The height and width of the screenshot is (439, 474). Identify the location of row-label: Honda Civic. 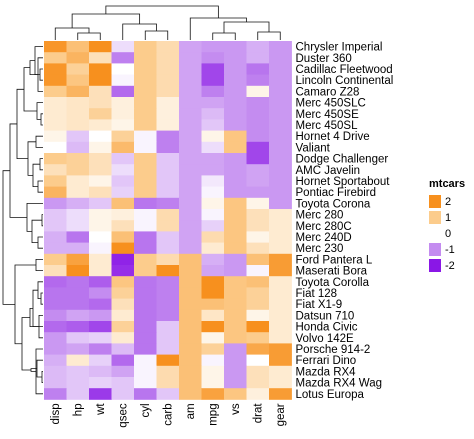
(327, 328).